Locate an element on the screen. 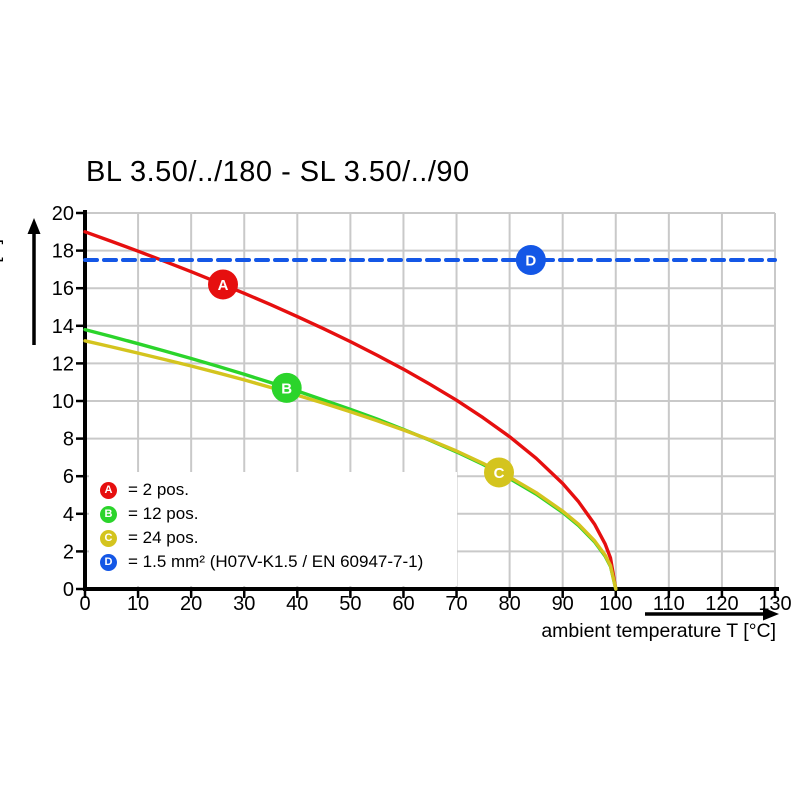 The image size is (800, 800). x-tick-label: 30 is located at coordinates (244, 604).